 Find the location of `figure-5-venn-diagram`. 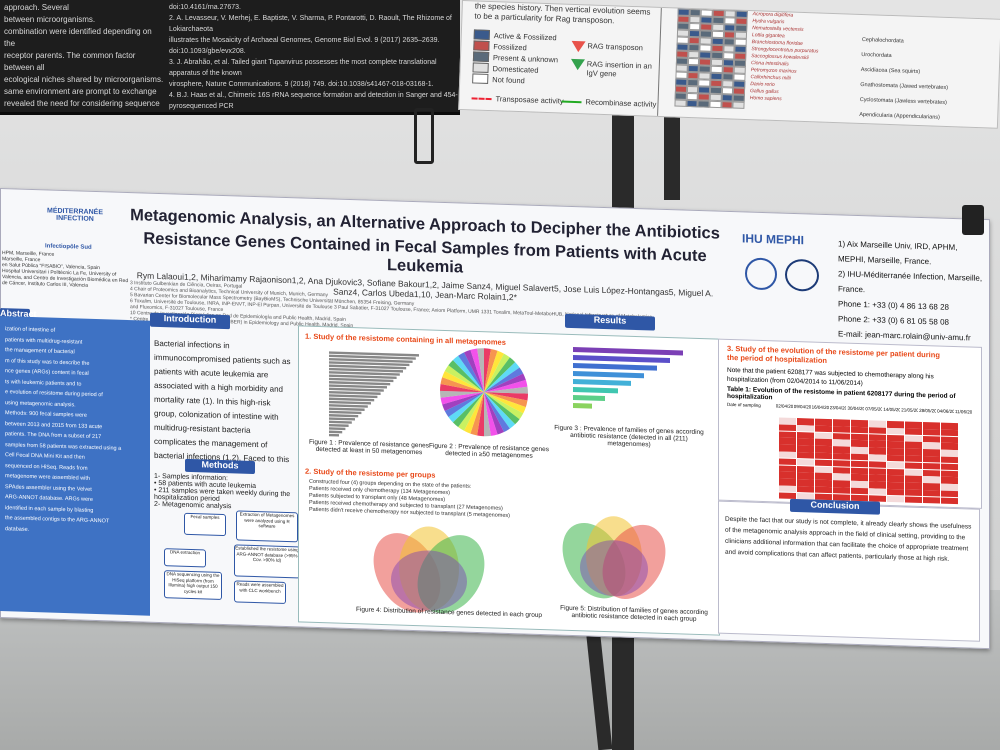

figure-5-venn-diagram is located at coordinates (614, 558).